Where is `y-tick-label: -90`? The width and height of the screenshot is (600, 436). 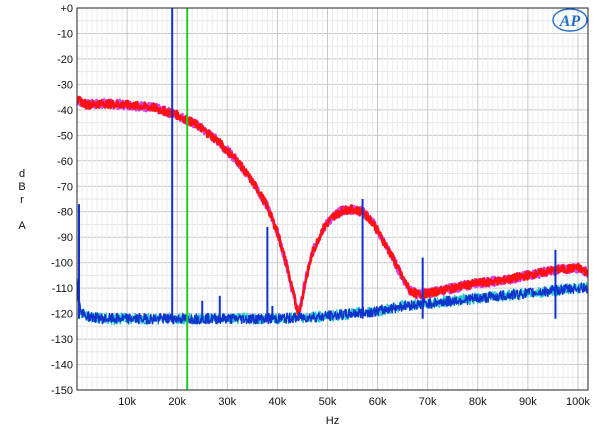 y-tick-label: -90 is located at coordinates (65, 238).